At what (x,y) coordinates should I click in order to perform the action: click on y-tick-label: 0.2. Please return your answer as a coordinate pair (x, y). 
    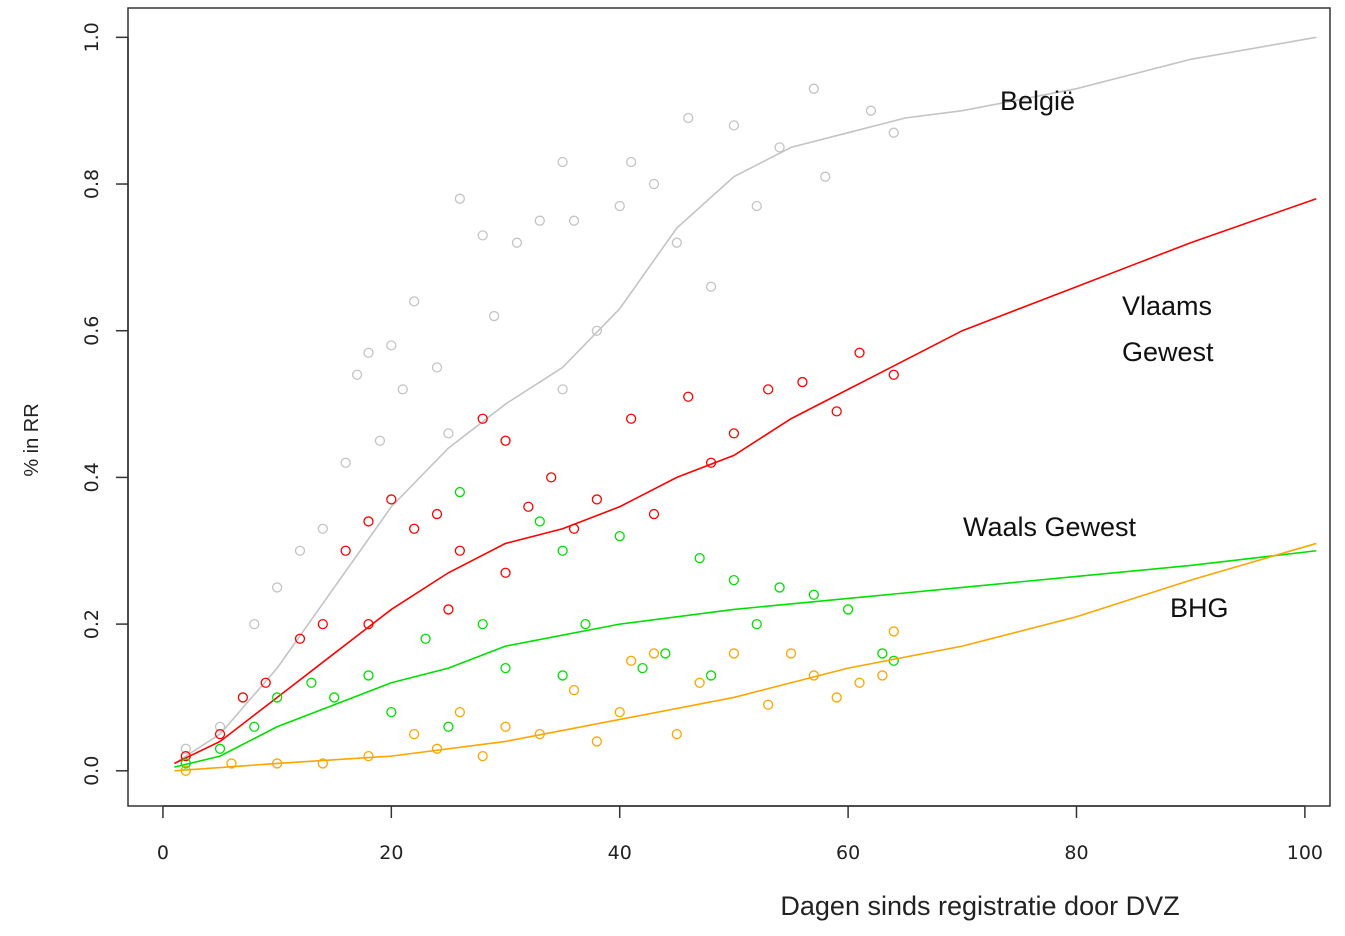
    Looking at the image, I should click on (92, 624).